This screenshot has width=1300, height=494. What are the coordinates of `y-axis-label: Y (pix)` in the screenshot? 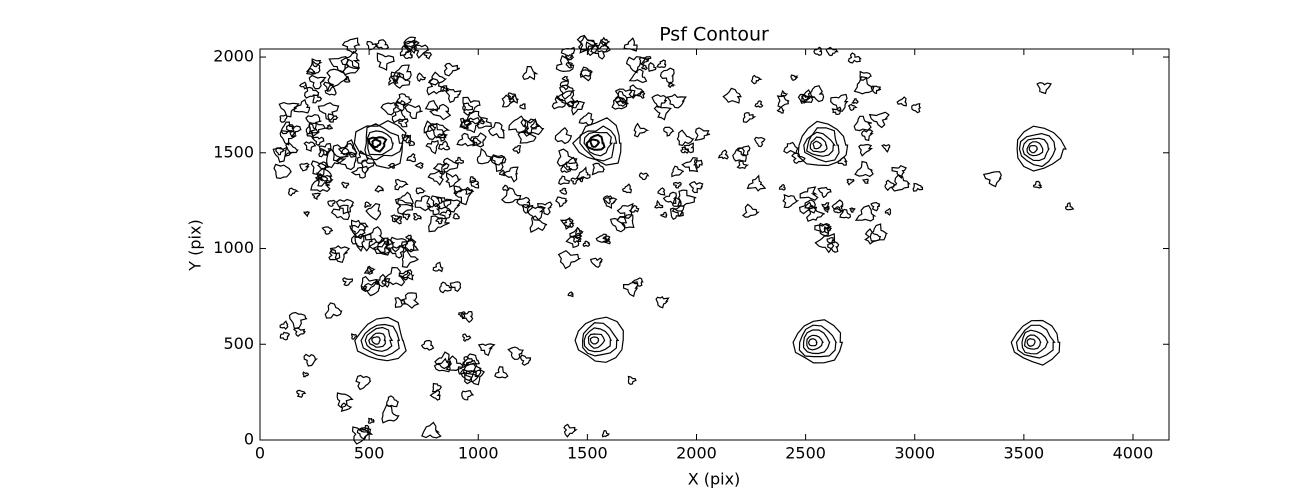 It's located at (195, 245).